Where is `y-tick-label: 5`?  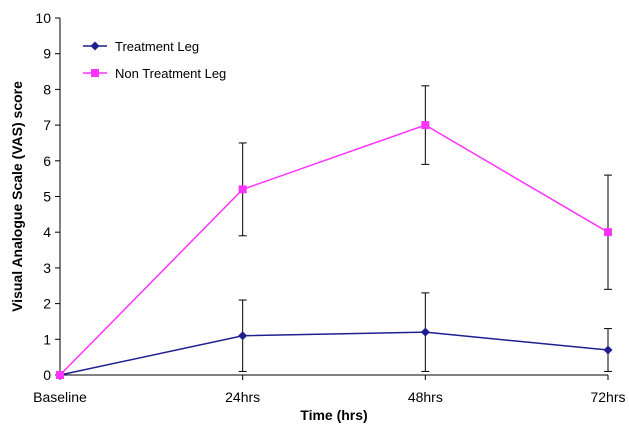 y-tick-label: 5 is located at coordinates (47, 197).